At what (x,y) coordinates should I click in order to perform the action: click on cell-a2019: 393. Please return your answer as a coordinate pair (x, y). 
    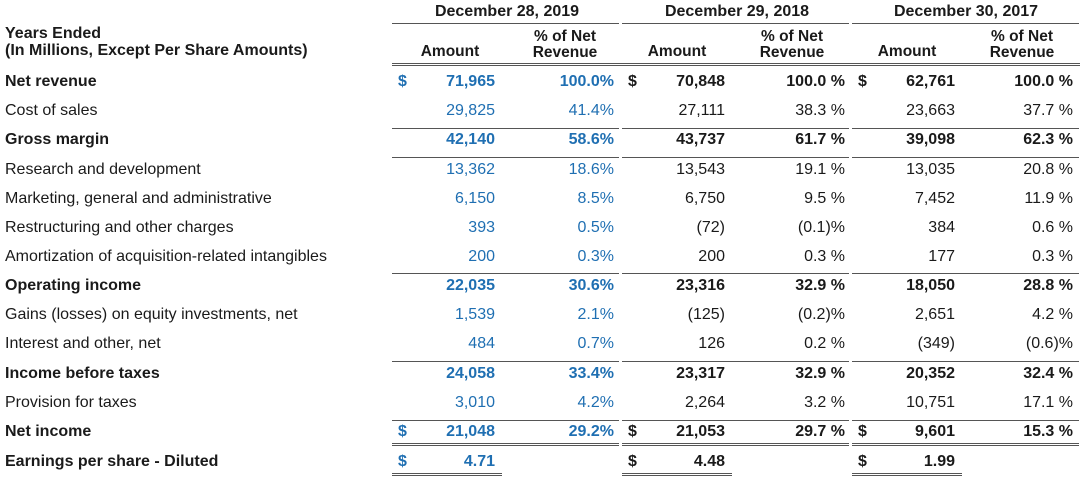
    Looking at the image, I should click on (481, 227).